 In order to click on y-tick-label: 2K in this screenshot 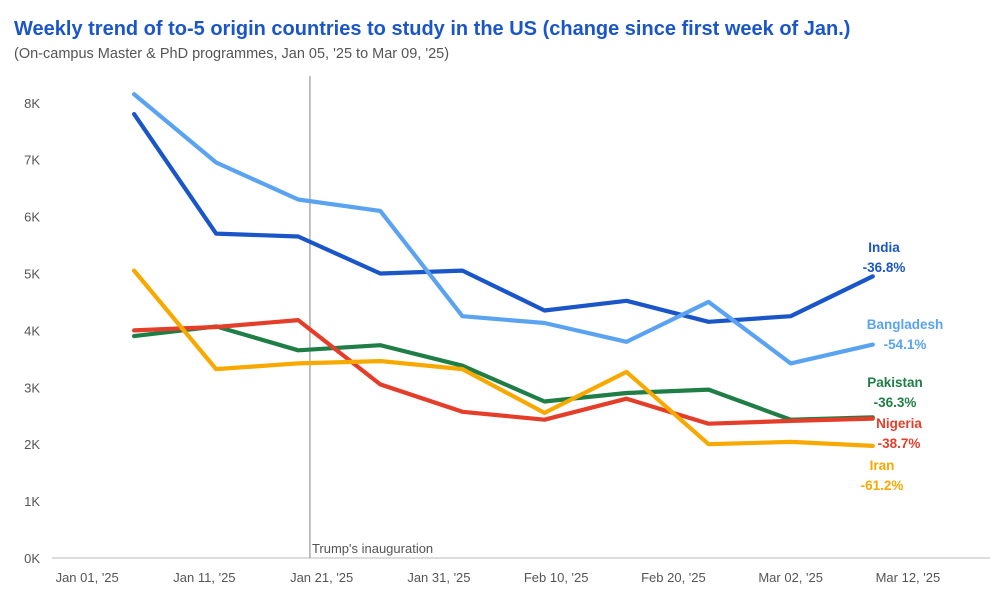, I will do `click(32, 444)`.